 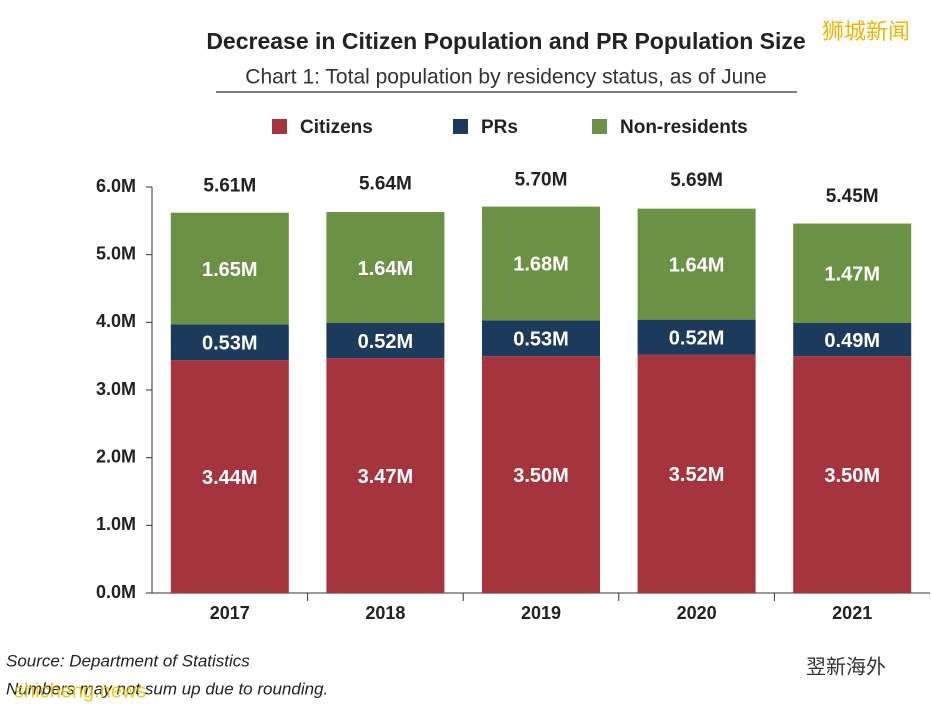 I want to click on y-tick-label: 6.0M, so click(x=116, y=186).